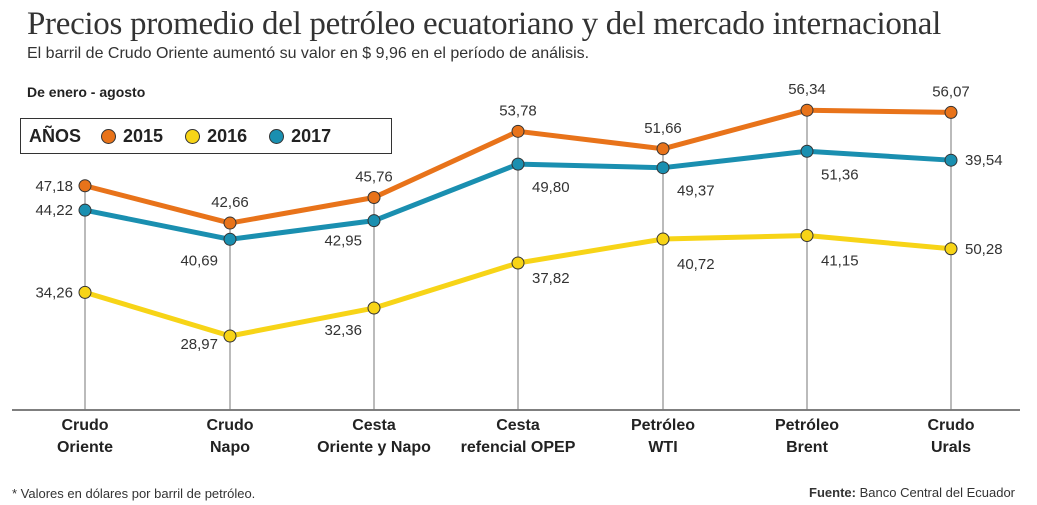 This screenshot has height=505, width=1037. Describe the element at coordinates (54, 292) in the screenshot. I see `data-label-2016: 34,26` at that location.